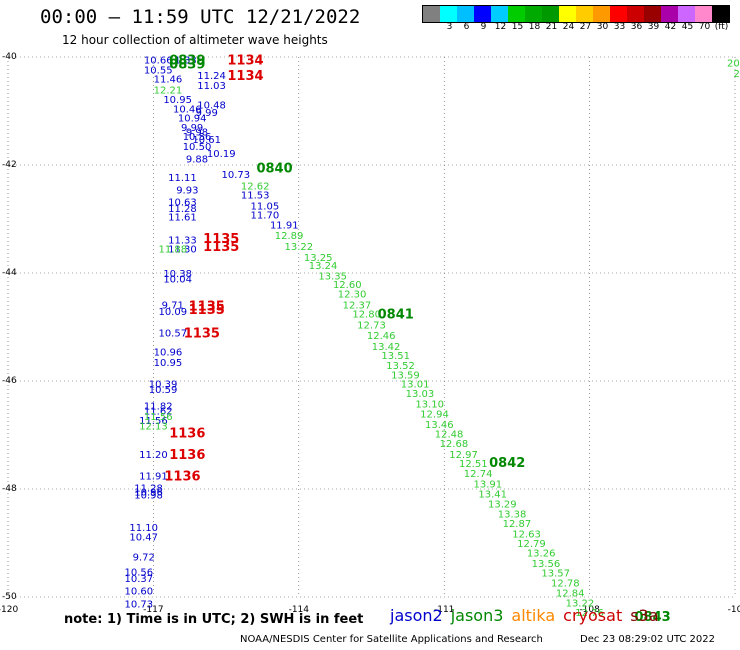 The height and width of the screenshot is (650, 740). Describe the element at coordinates (415, 385) in the screenshot. I see `swh-value: 13.01` at that location.